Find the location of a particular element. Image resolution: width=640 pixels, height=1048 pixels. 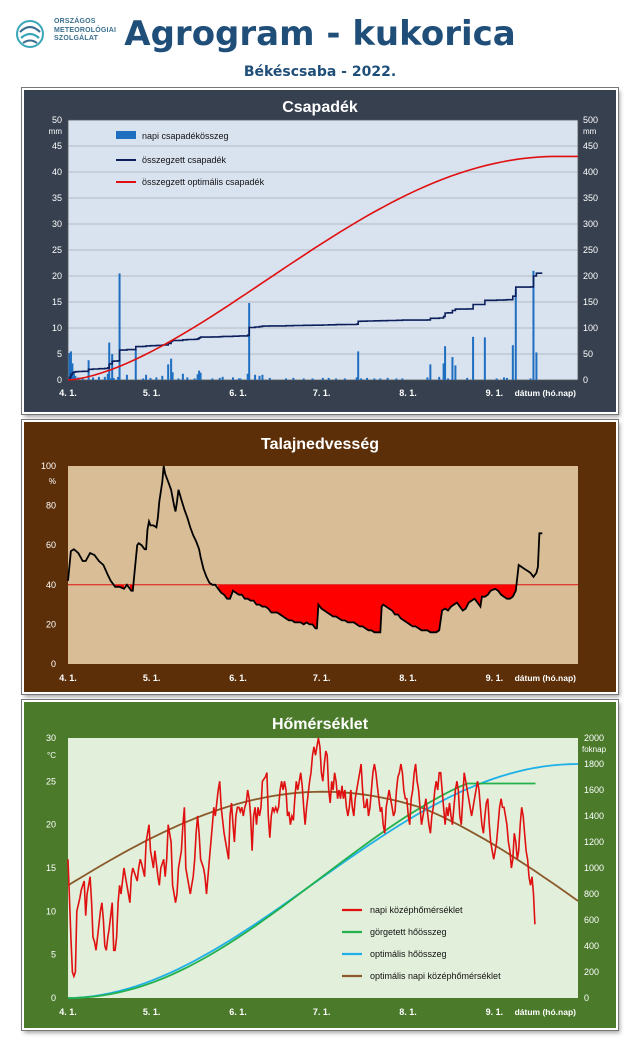

y-left-tick: 40 is located at coordinates (57, 172).